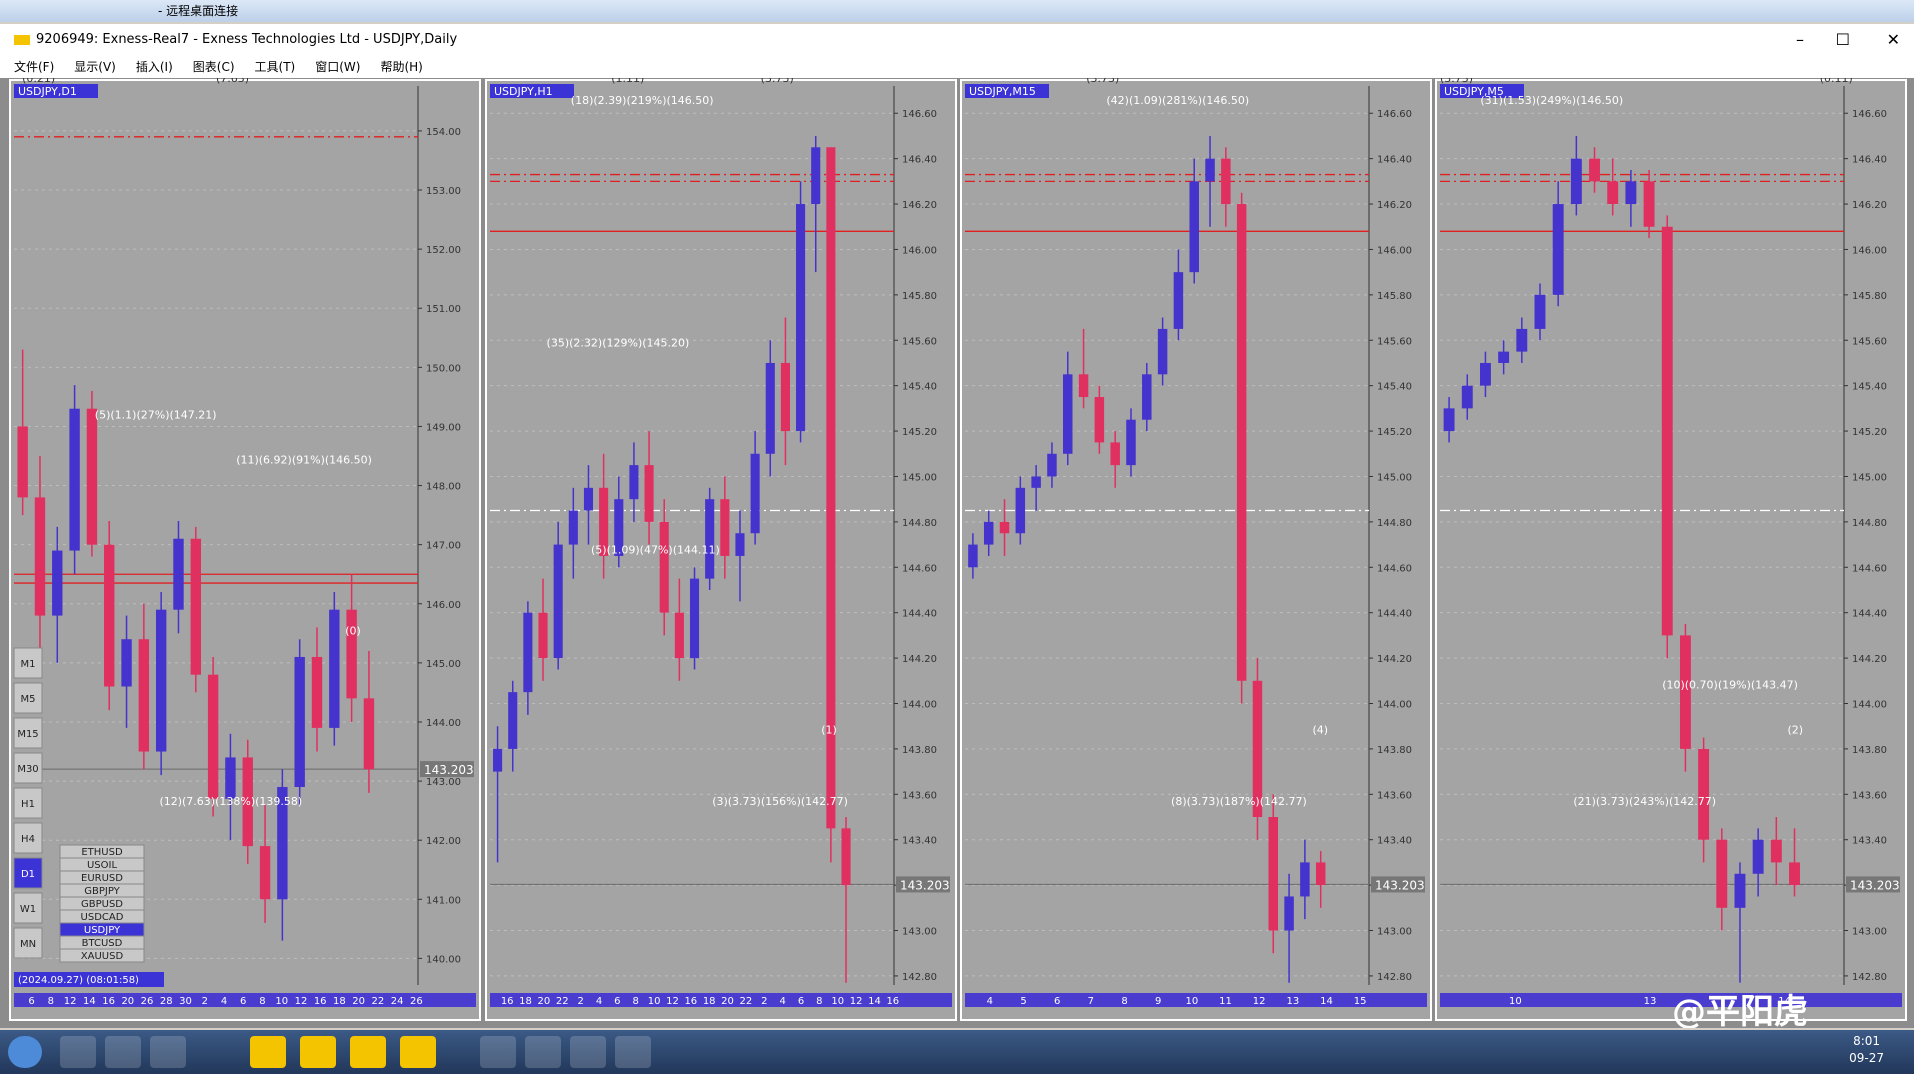 The height and width of the screenshot is (1074, 1914). Describe the element at coordinates (102, 904) in the screenshot. I see `symbol-name: GBPUSD` at that location.